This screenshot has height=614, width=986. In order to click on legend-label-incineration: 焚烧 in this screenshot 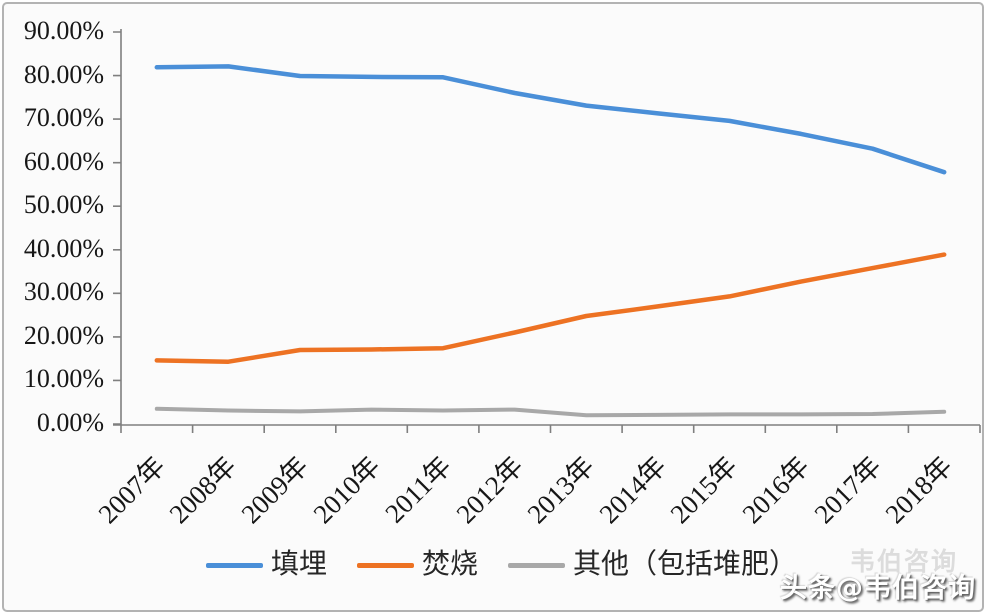, I will do `click(450, 564)`.